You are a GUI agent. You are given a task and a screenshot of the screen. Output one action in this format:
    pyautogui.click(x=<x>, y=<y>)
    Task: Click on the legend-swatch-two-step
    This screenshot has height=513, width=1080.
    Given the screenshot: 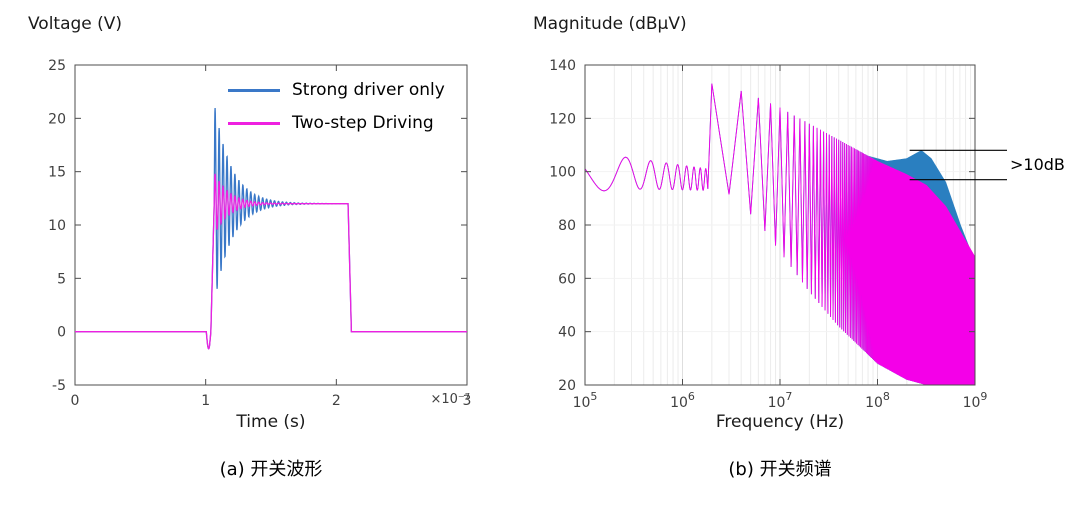 What is the action you would take?
    pyautogui.click(x=254, y=123)
    